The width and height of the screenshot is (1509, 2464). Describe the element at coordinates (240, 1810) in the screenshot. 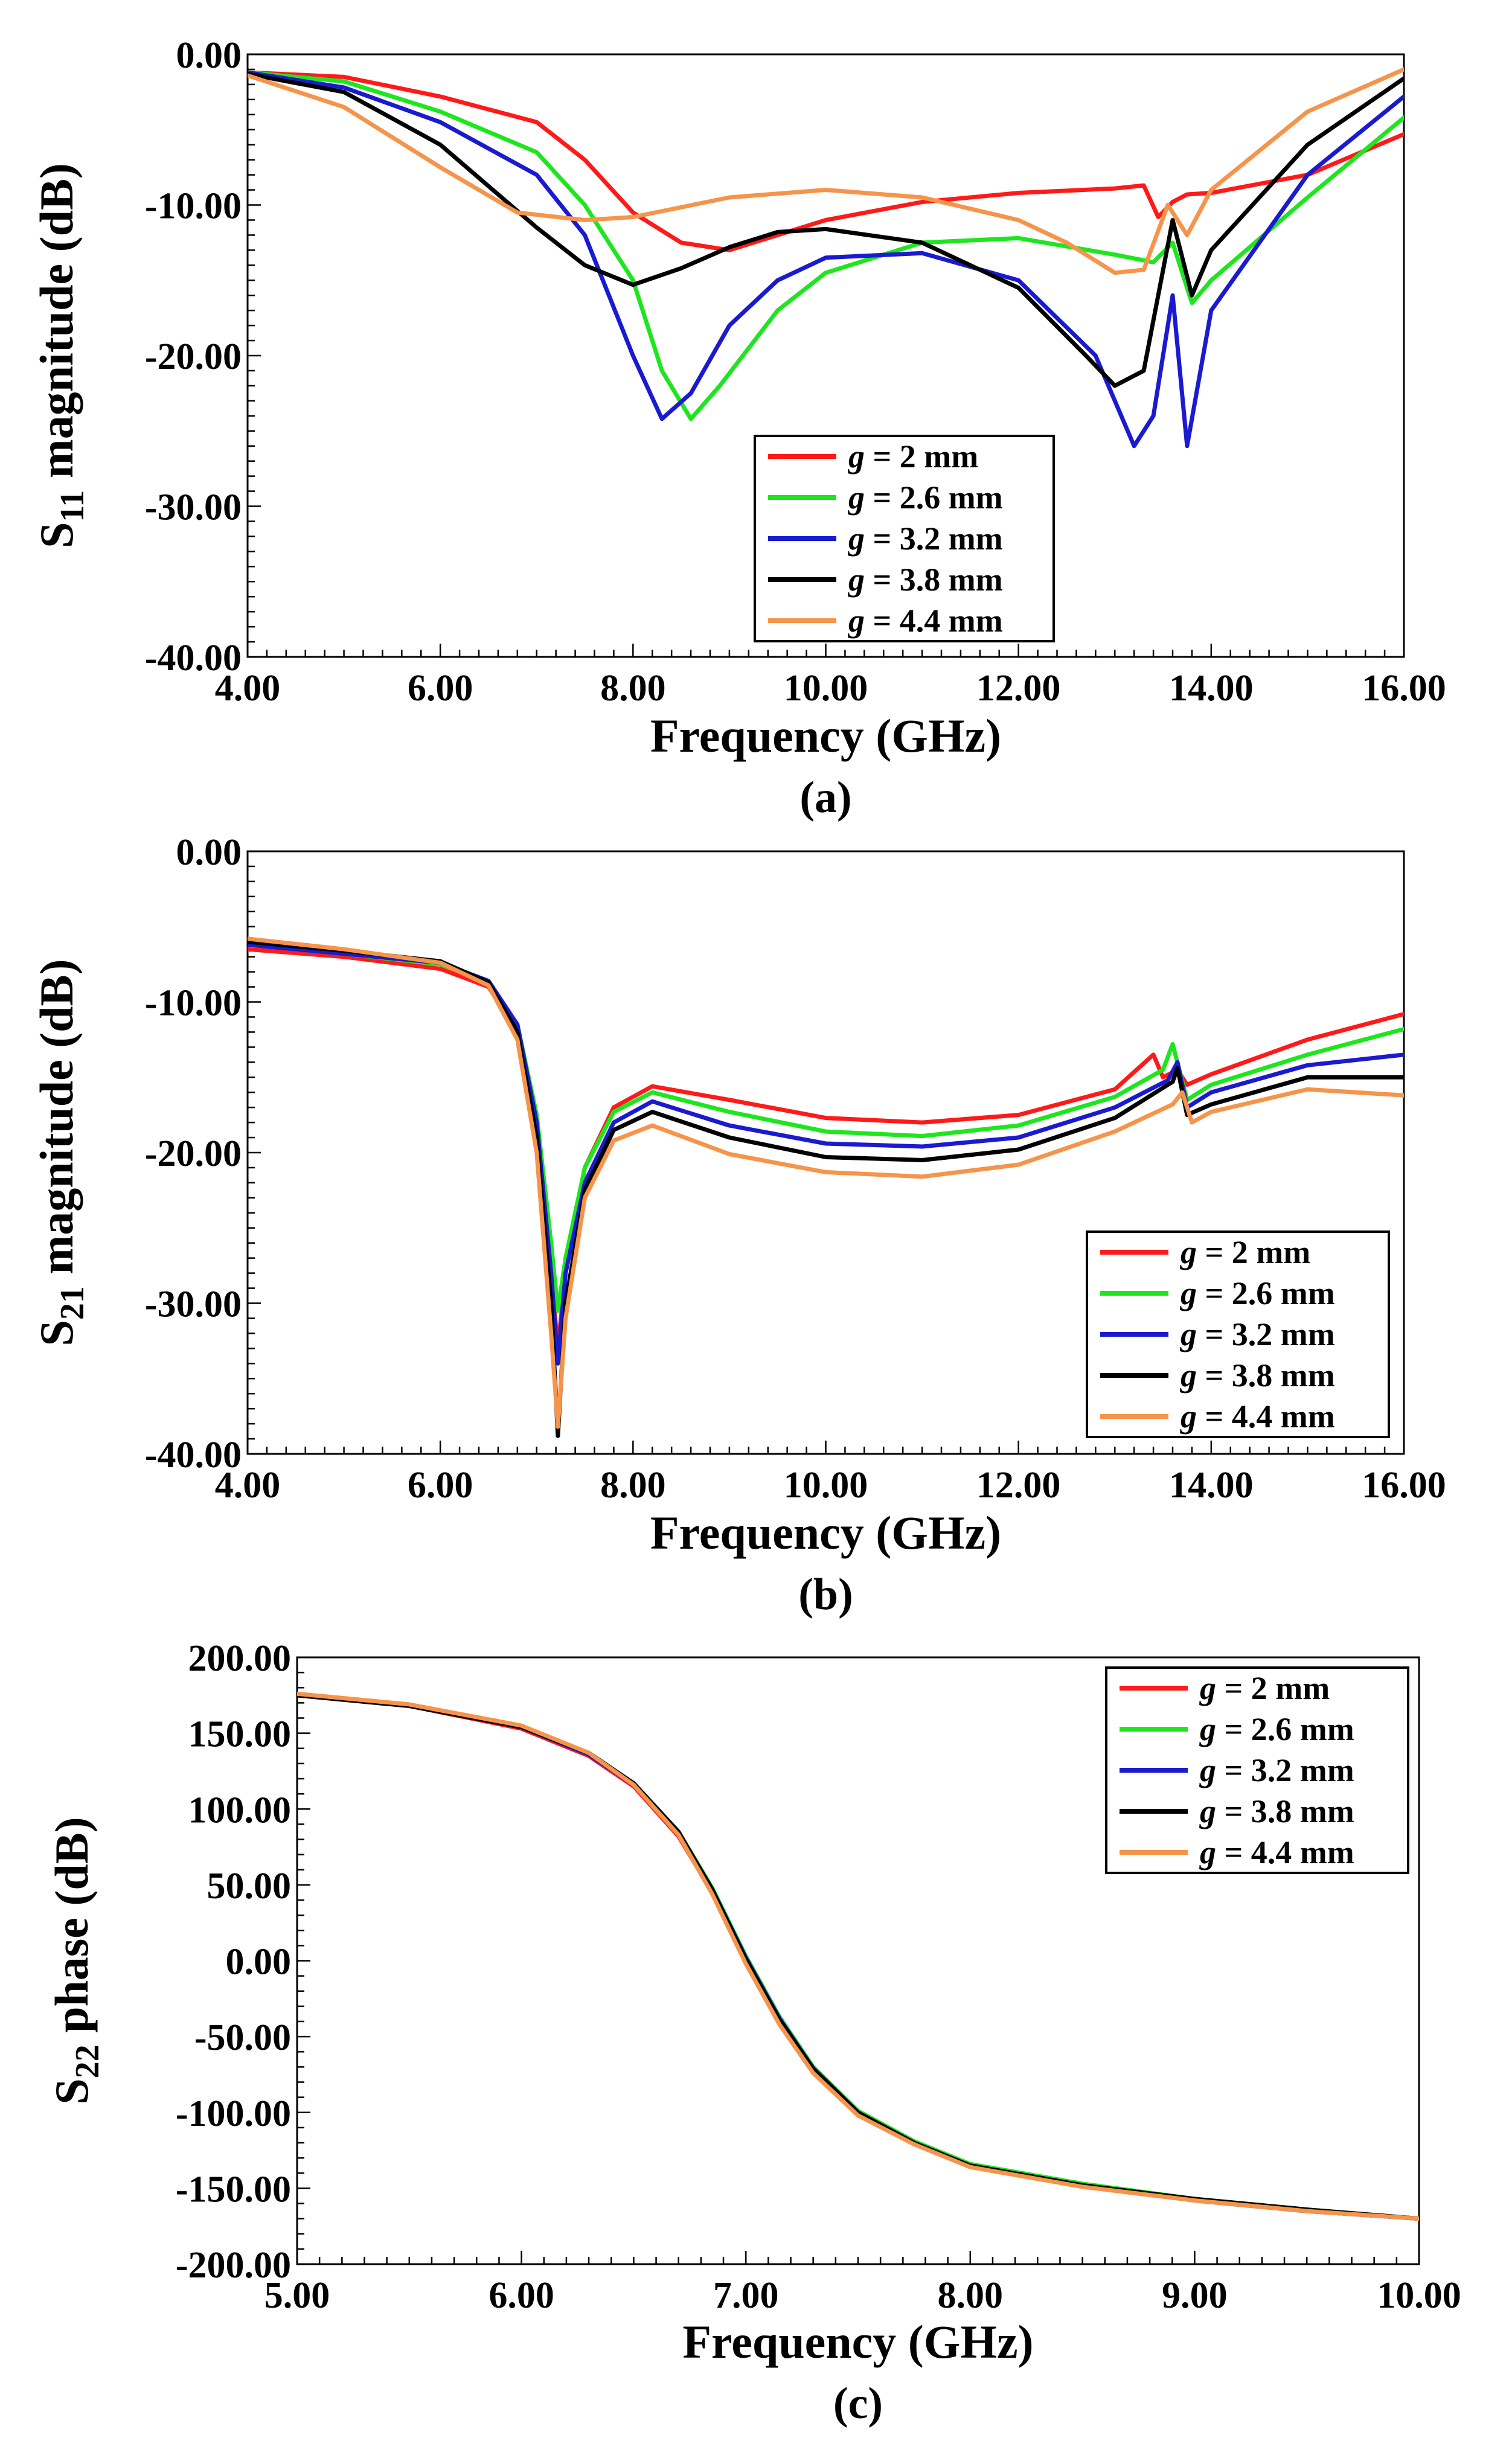

I see `y-tick-label: 100.00` at that location.